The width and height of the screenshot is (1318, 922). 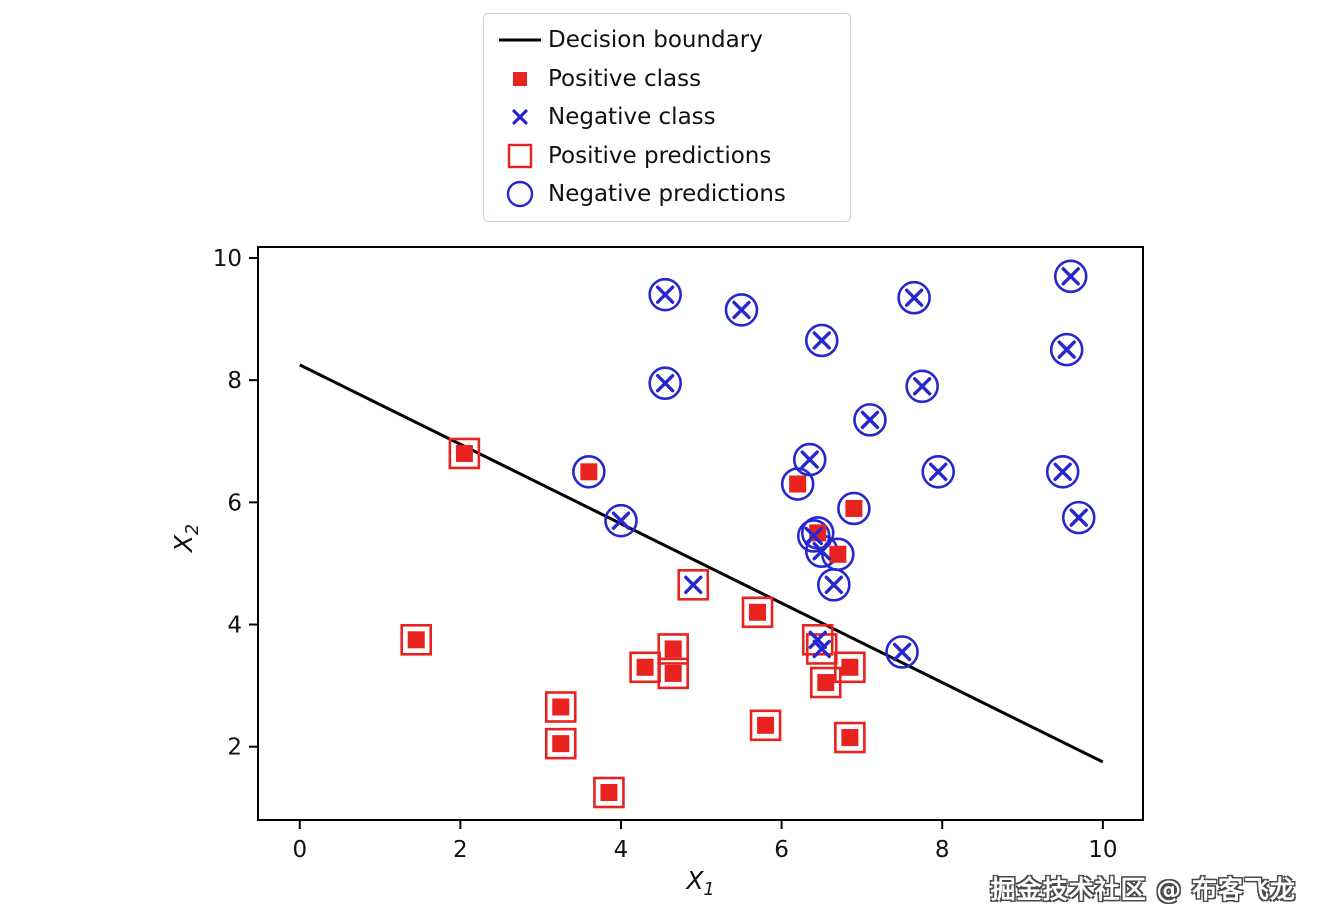 I want to click on y-tick-label: 4, so click(x=234, y=626).